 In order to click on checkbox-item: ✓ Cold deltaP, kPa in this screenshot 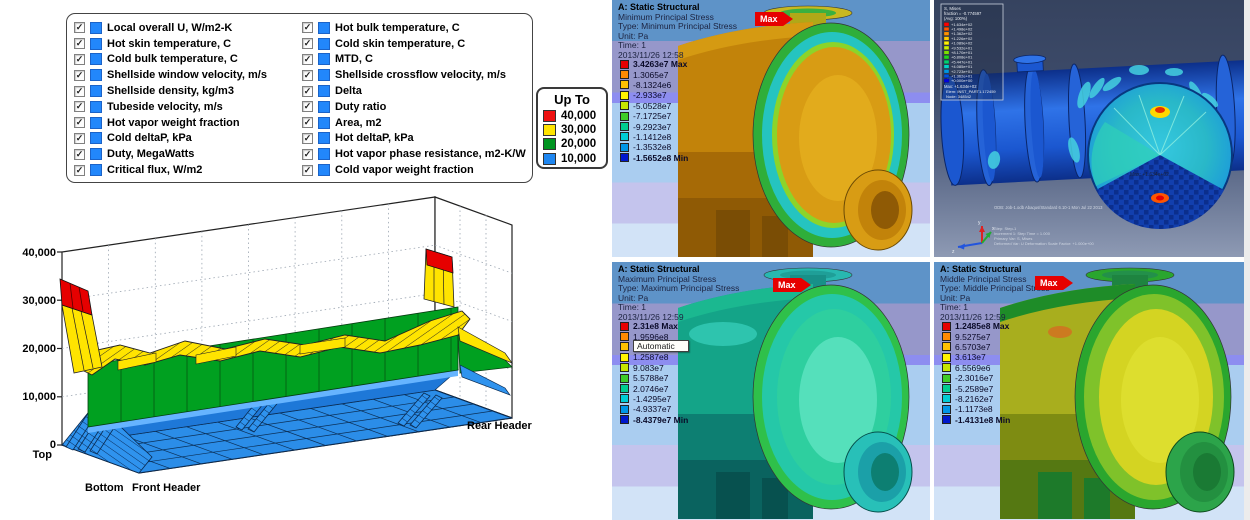, I will do `click(170, 139)`.